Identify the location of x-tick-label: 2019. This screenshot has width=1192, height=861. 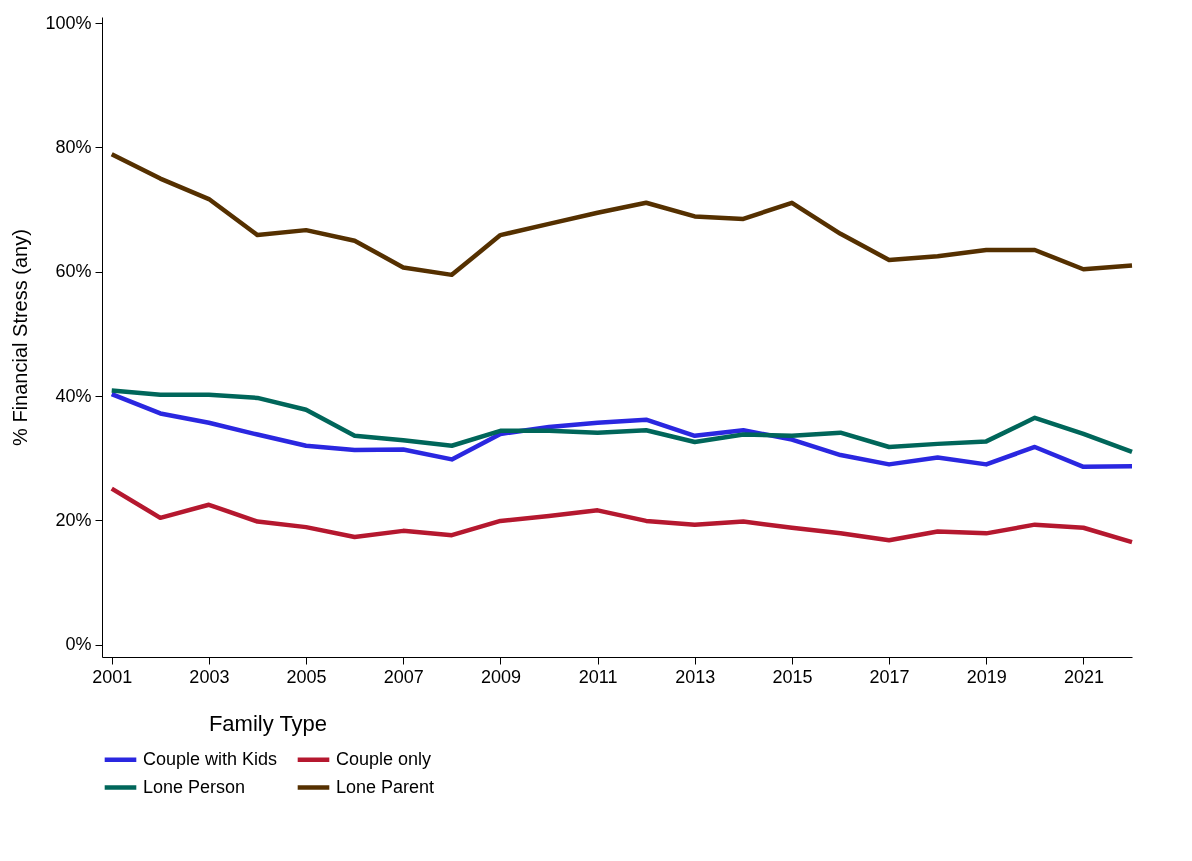
(986, 676).